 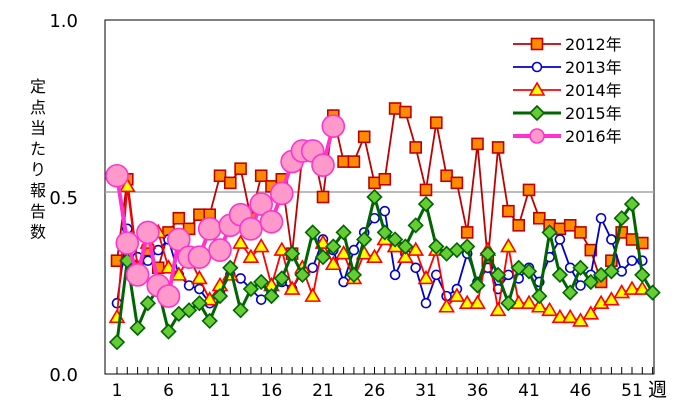 I want to click on x-tick-label: 41, so click(x=529, y=391).